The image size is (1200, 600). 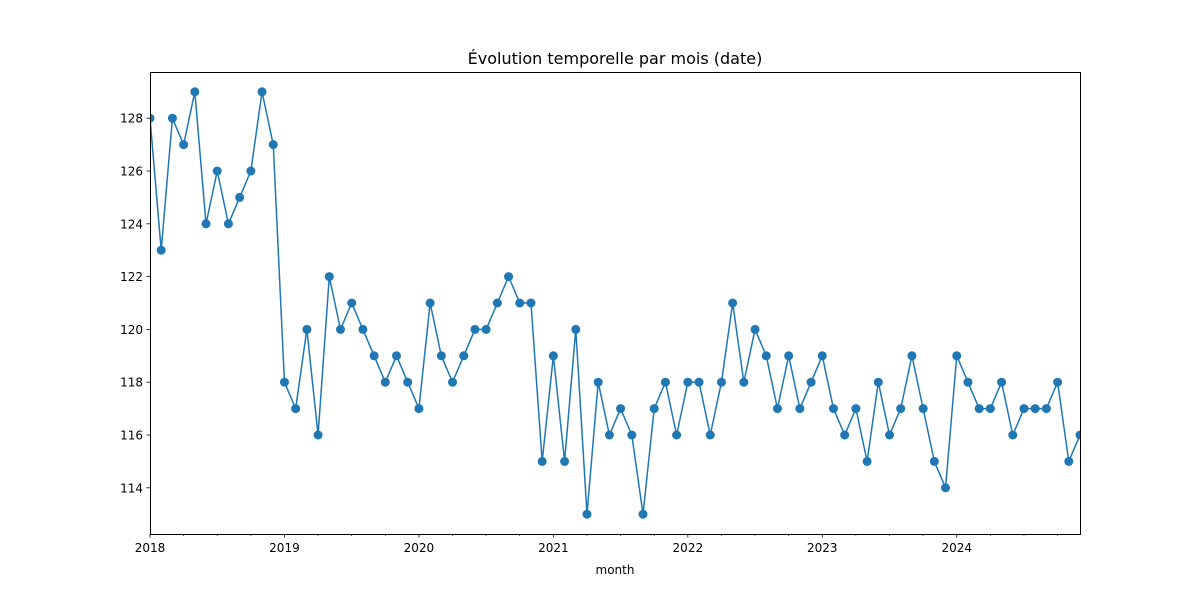 What do you see at coordinates (596, 544) in the screenshot?
I see `x-axis: 2018 2019 2020 2021 2022 2023 2024` at bounding box center [596, 544].